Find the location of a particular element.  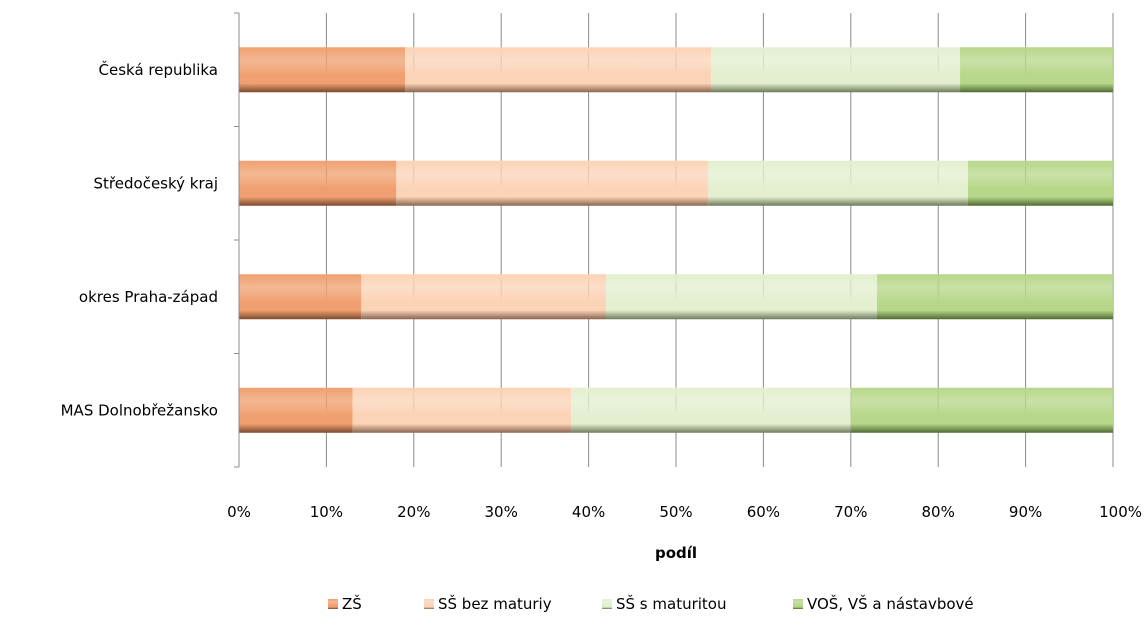

x-axis-label: podíl is located at coordinates (676, 553).